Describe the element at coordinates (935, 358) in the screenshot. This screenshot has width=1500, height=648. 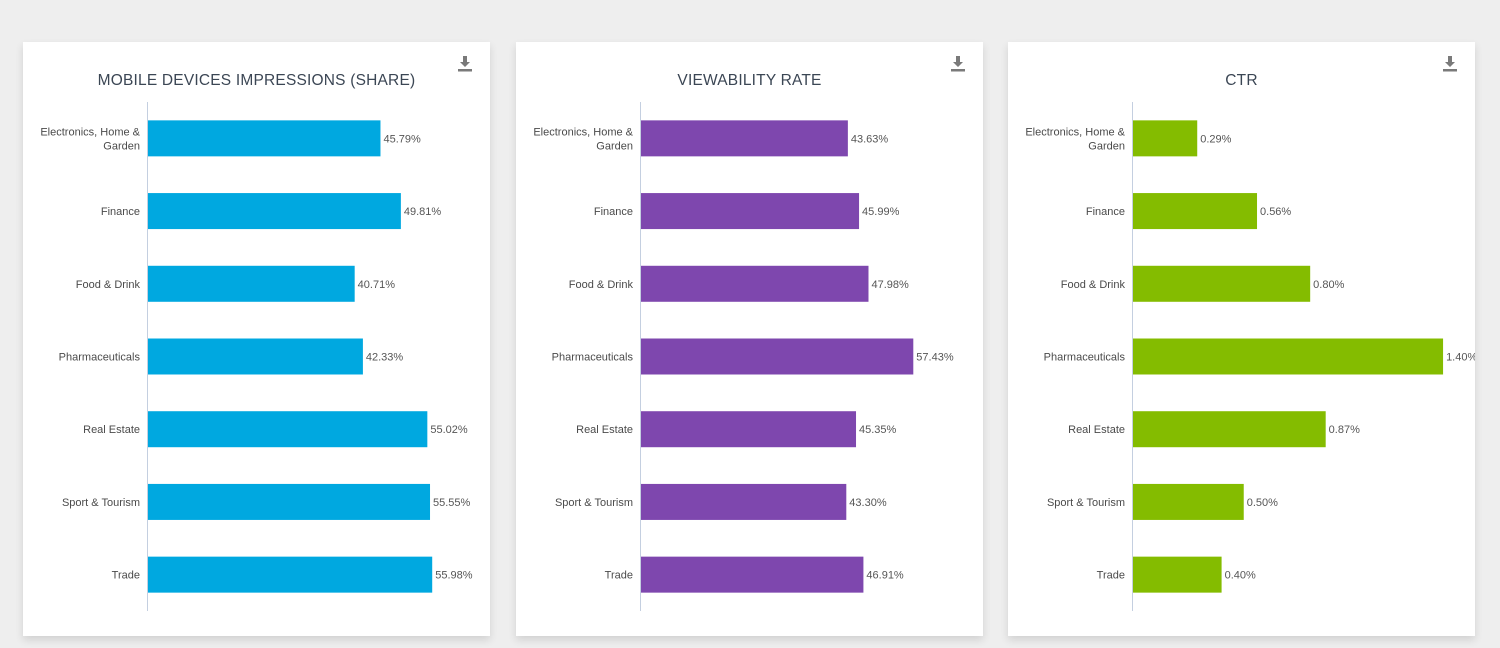
I see `data-label: 57.43%` at that location.